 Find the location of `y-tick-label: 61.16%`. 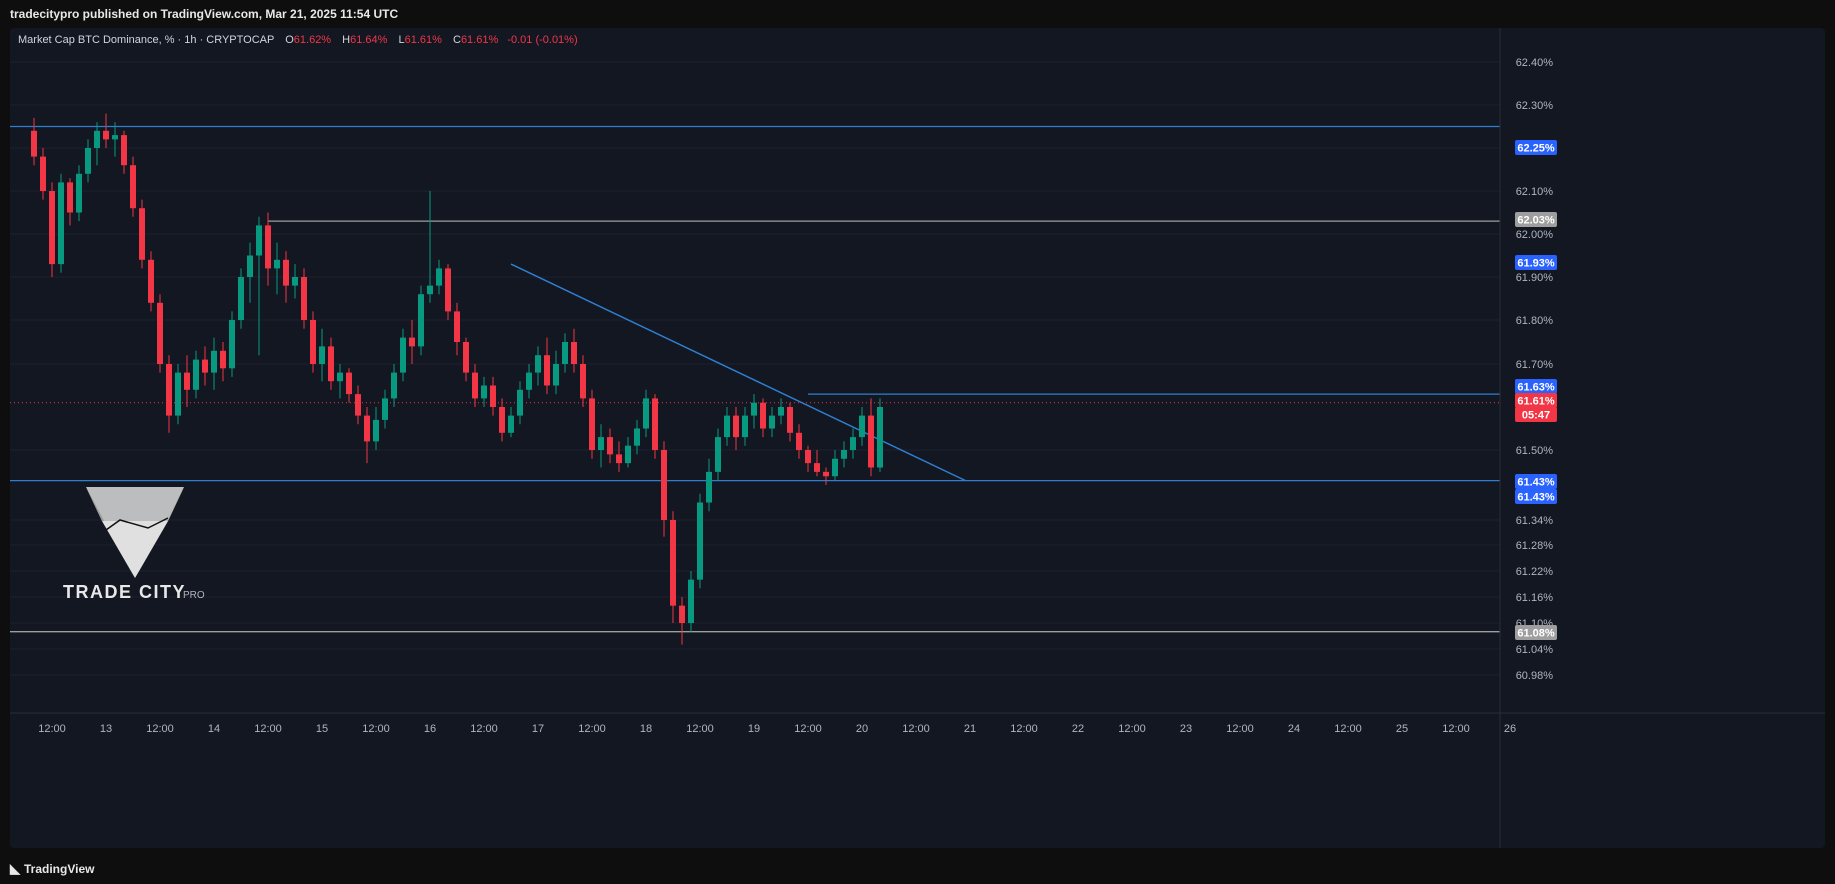

y-tick-label: 61.16% is located at coordinates (1535, 598).